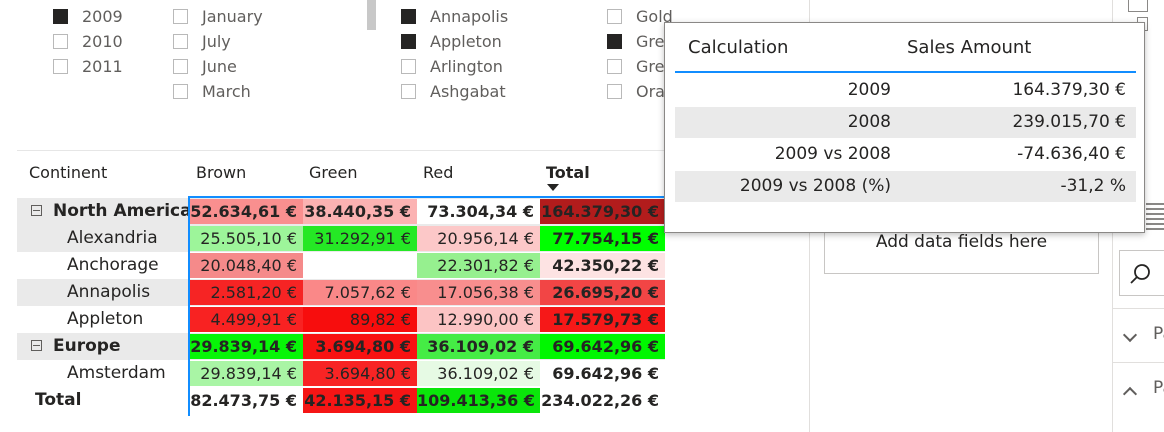 Image resolution: width=1164 pixels, height=432 pixels. Describe the element at coordinates (360, 400) in the screenshot. I see `table-cell: 42.135,15 €` at that location.